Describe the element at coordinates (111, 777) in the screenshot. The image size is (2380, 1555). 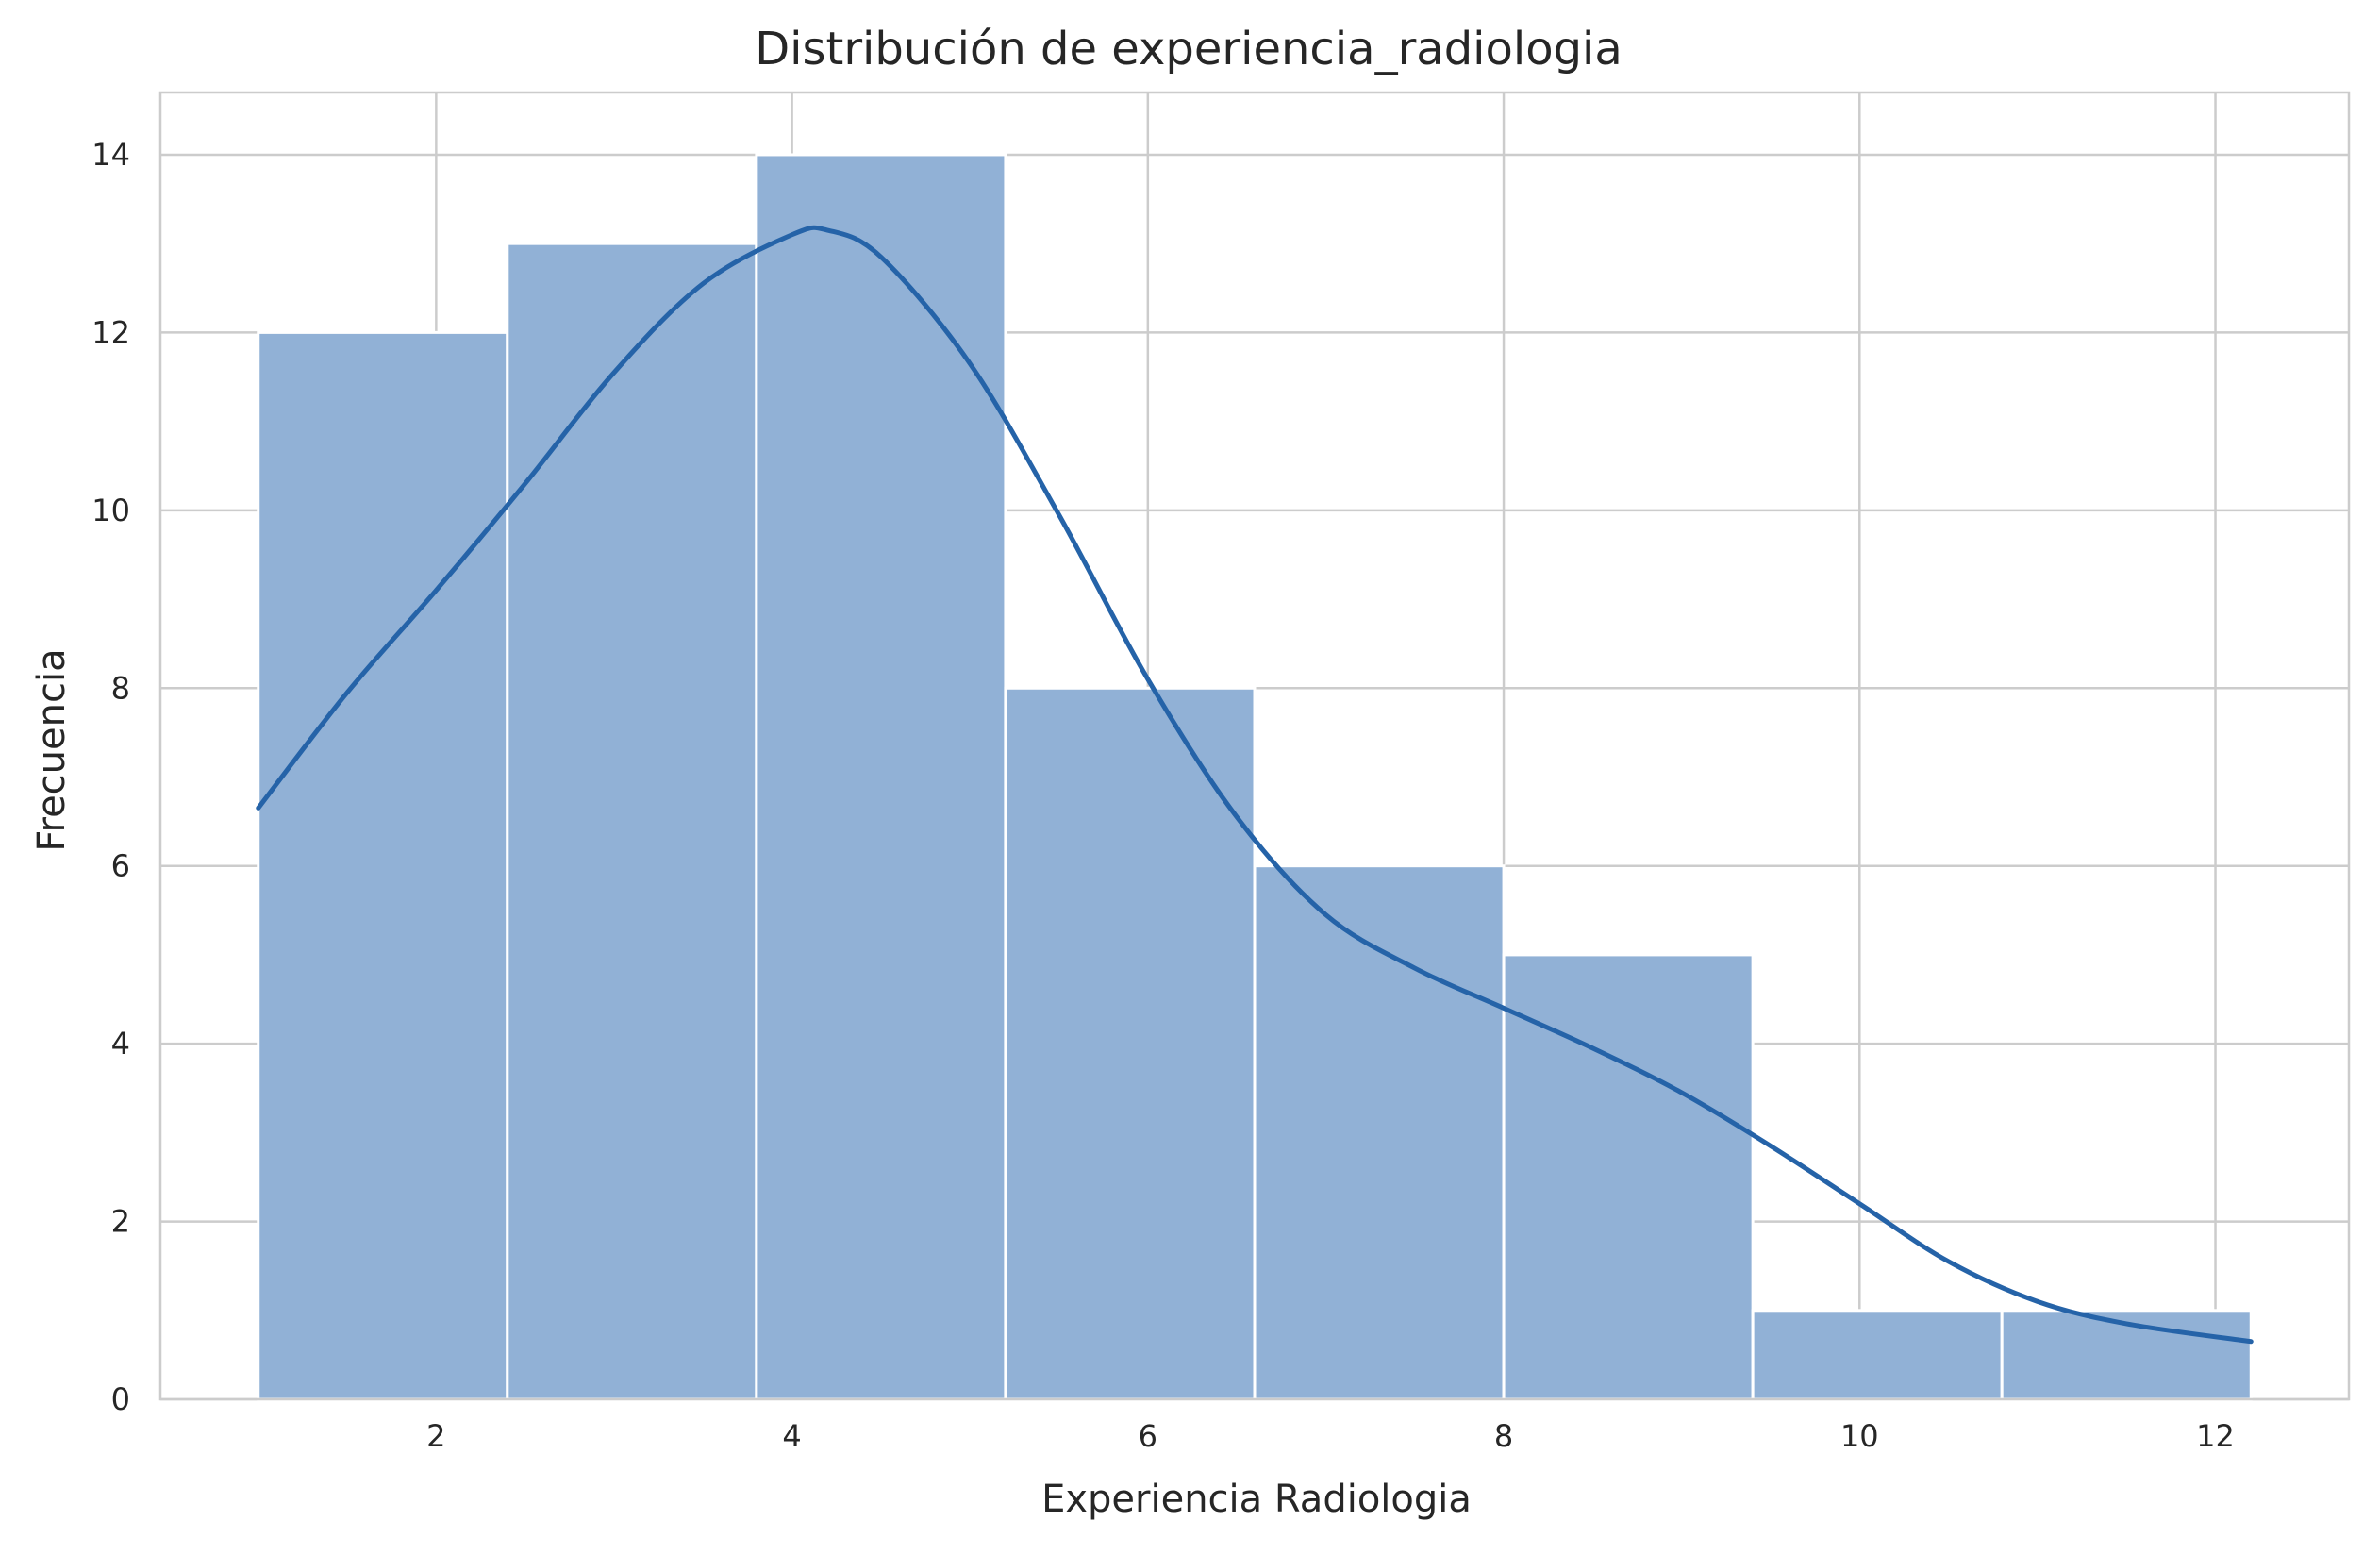
I see `y-tick-labels: 0 2 4 6 8 10 12 14` at that location.